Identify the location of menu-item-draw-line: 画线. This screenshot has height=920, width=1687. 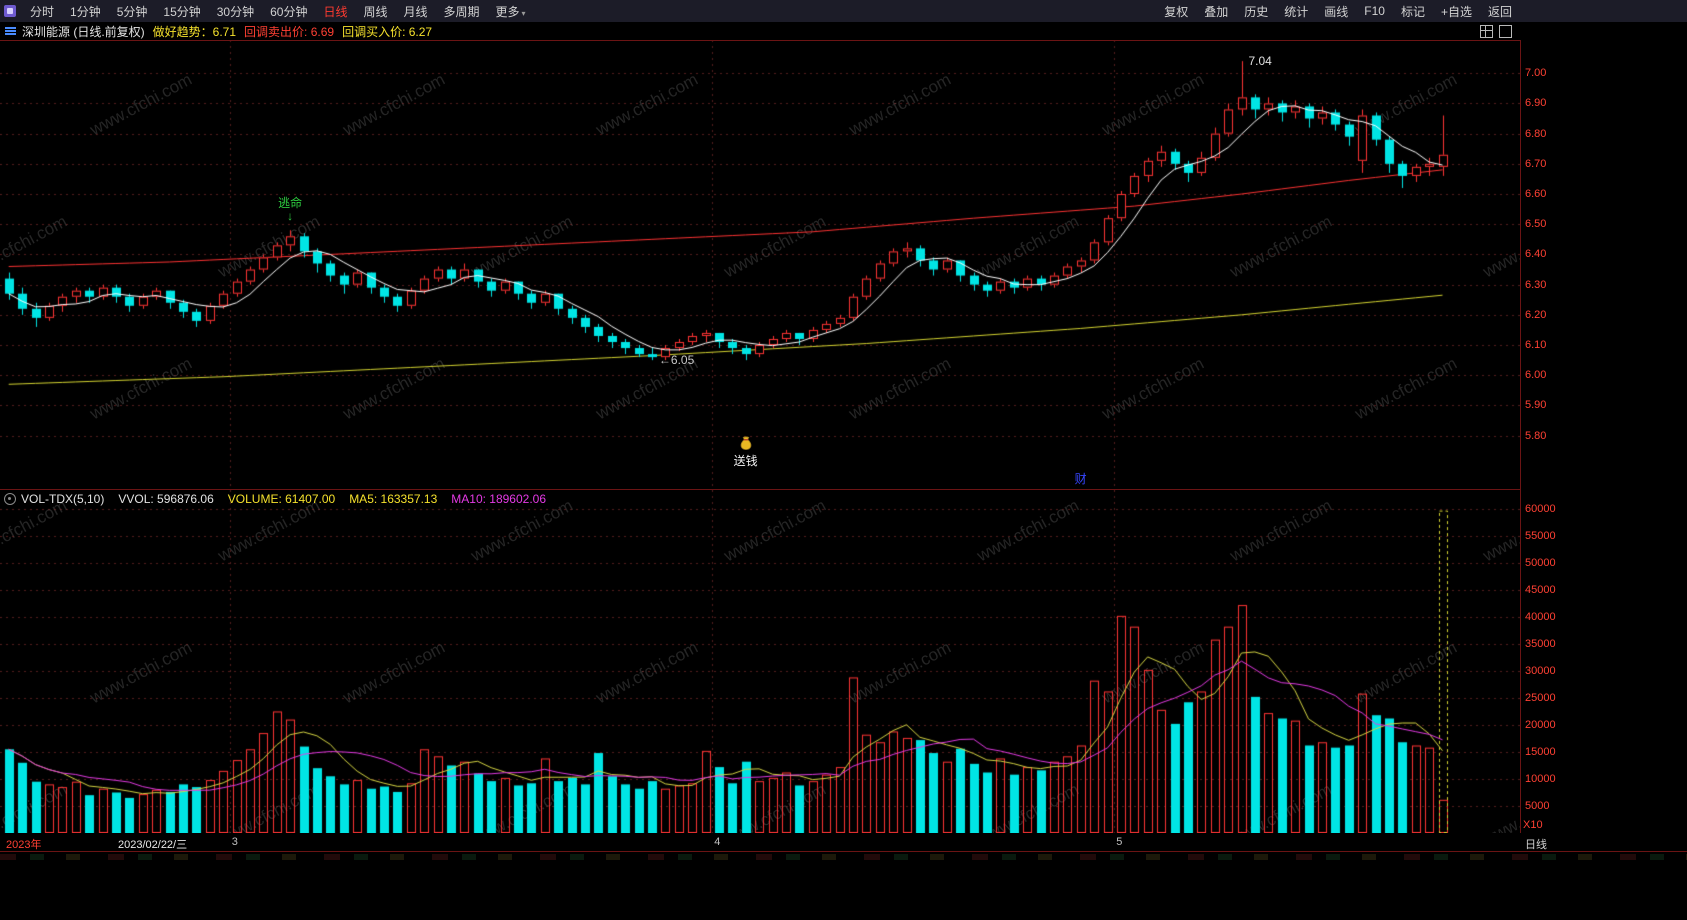
(1336, 11).